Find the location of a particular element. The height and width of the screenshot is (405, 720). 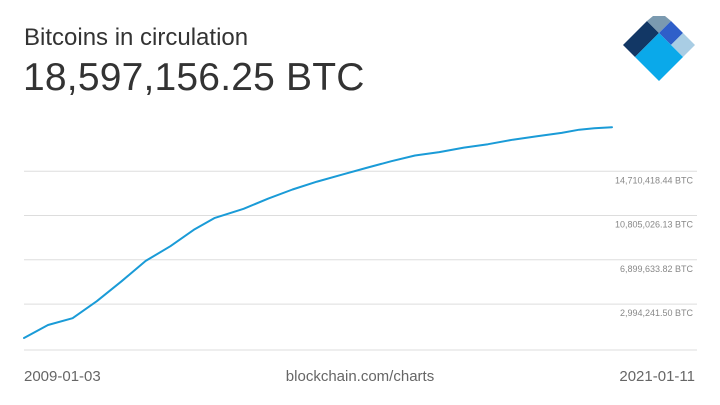

blockchain-logo-icon is located at coordinates (659, 48).